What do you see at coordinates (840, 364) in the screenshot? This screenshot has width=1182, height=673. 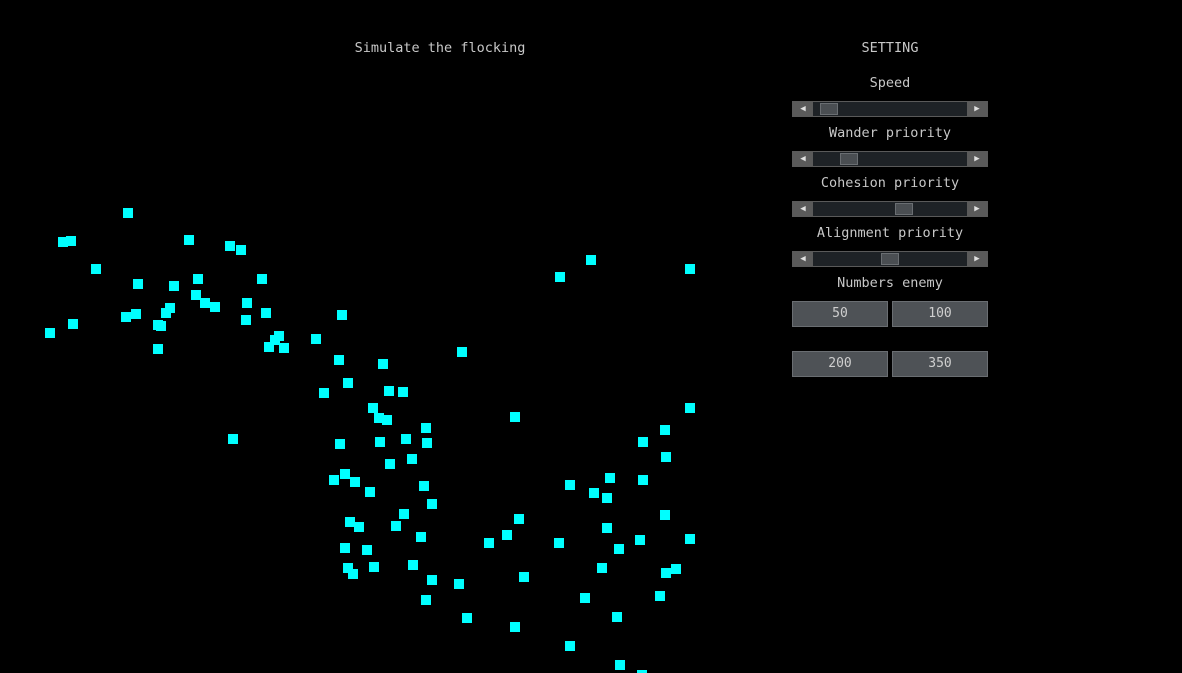 I see `enemy-200-button: 200` at bounding box center [840, 364].